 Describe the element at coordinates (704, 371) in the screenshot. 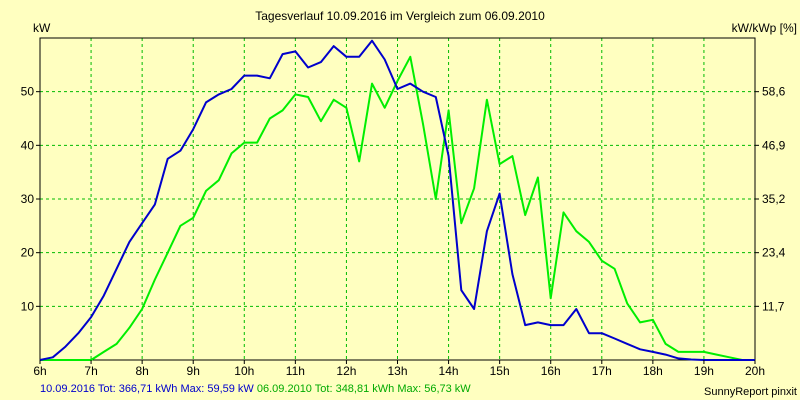

I see `x-tick-label: 19h` at that location.